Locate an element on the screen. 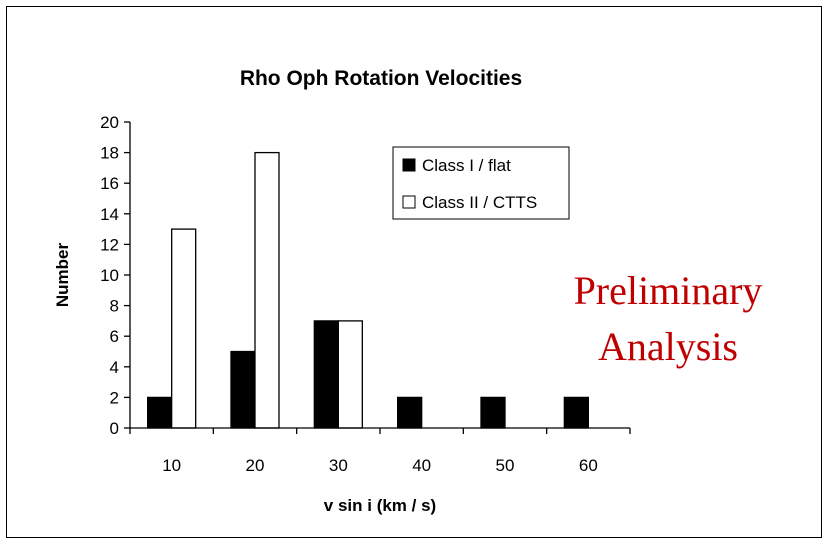  y-tick-label: 20 is located at coordinates (109, 122).